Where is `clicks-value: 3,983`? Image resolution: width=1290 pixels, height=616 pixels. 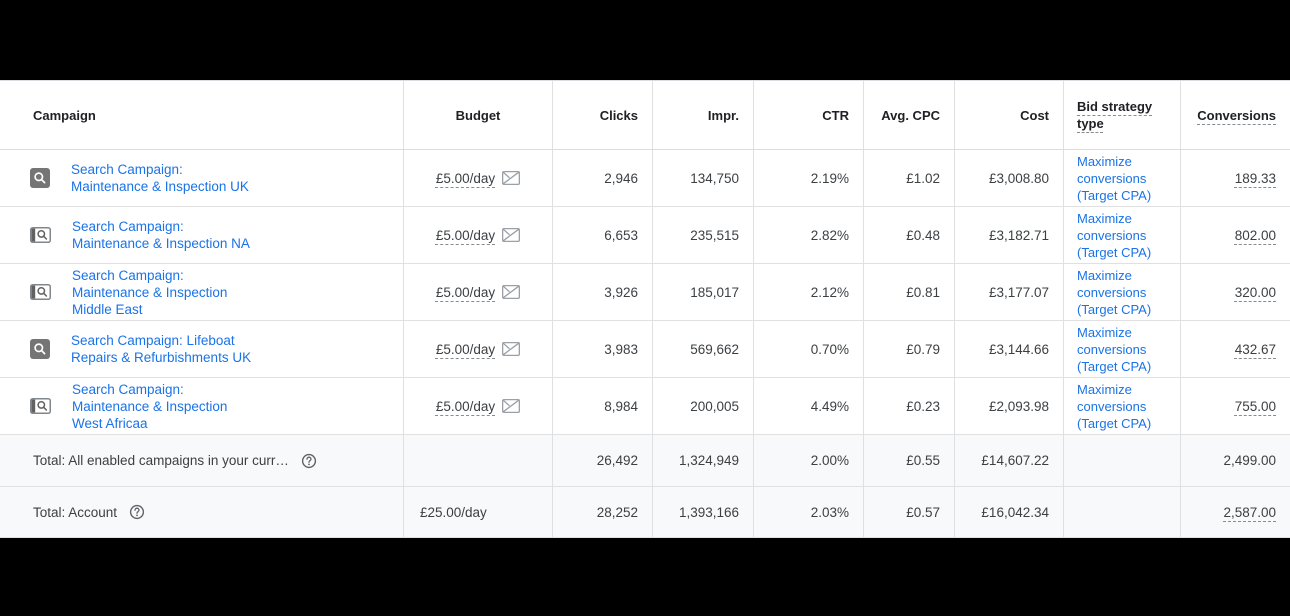
clicks-value: 3,983 is located at coordinates (602, 349).